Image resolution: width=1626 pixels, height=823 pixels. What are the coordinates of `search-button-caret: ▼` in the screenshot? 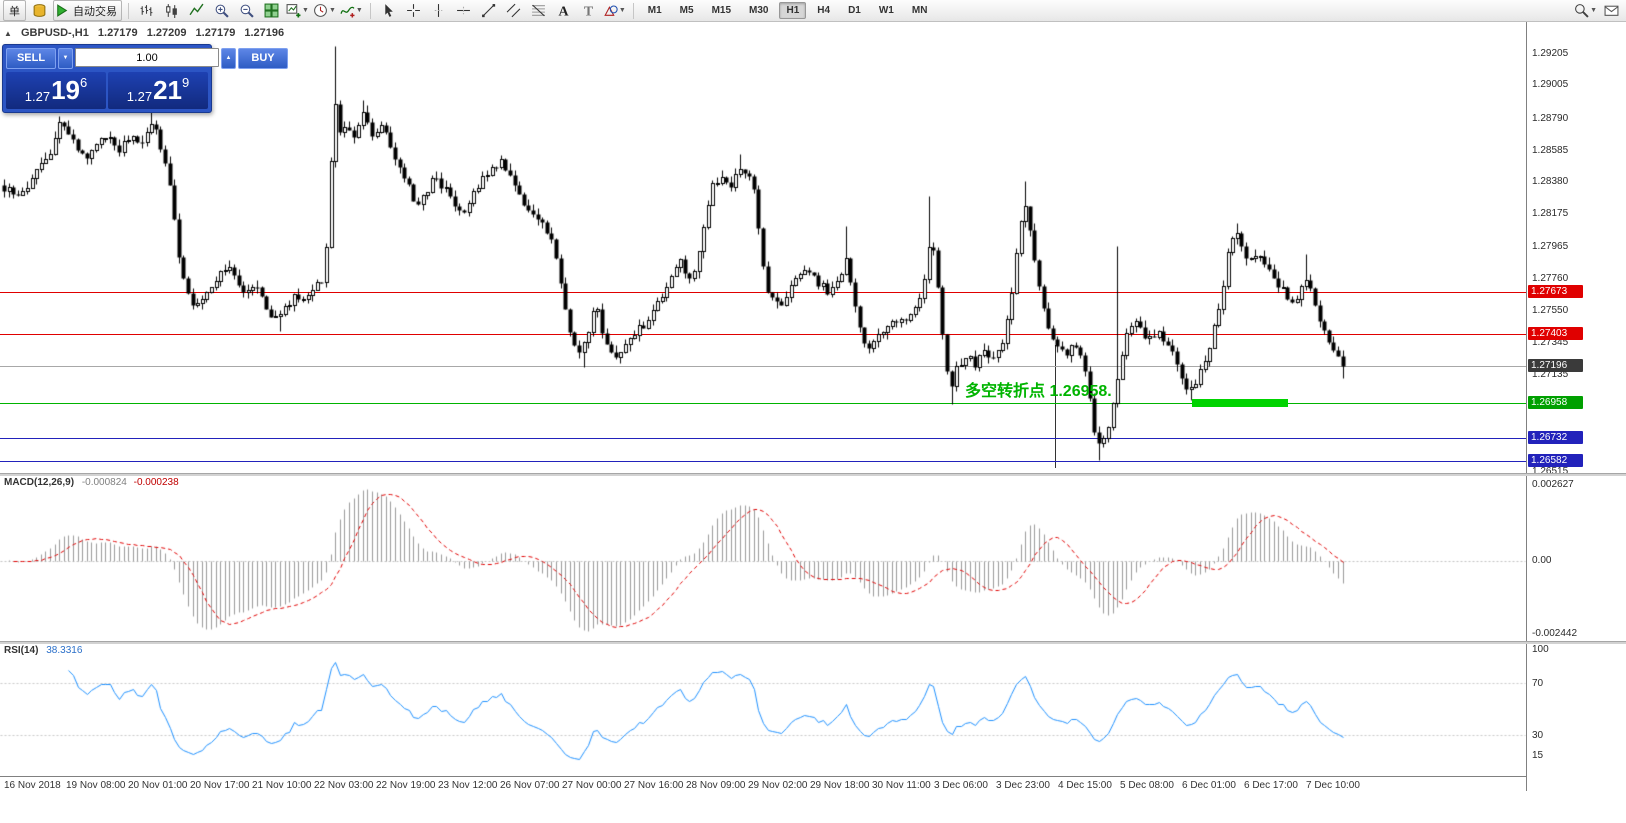 It's located at (1593, 10).